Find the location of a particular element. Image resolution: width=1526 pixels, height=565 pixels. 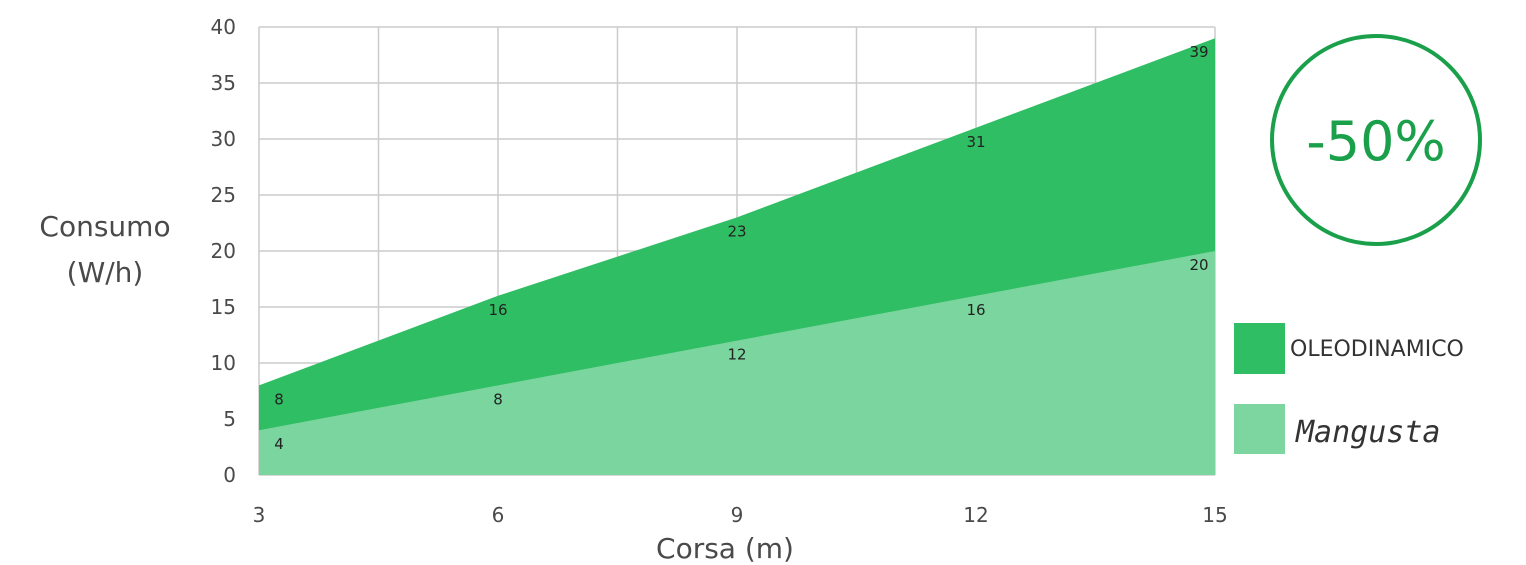

y-axis-title-line1: Consumo is located at coordinates (104, 226).